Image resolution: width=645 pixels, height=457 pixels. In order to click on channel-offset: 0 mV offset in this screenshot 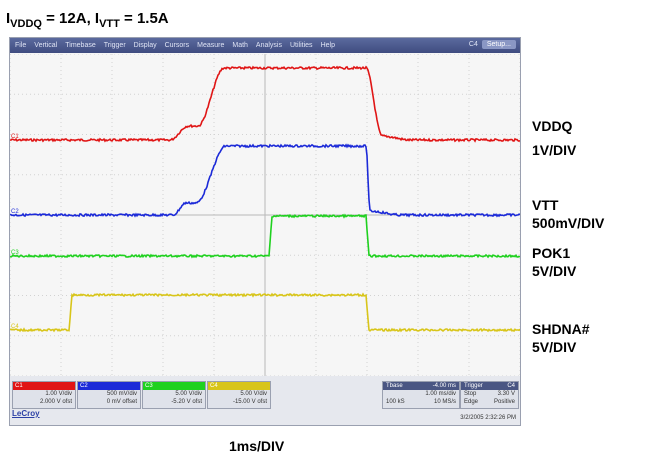, I will do `click(121, 402)`.